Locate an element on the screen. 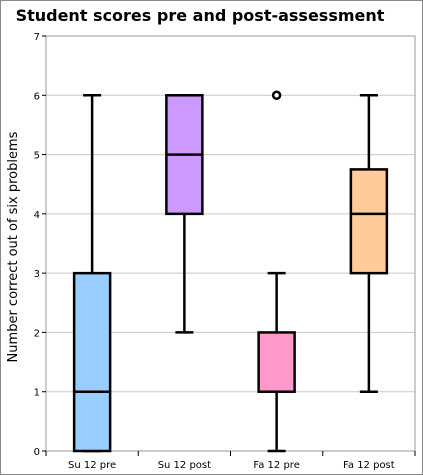 The image size is (423, 475). y-tick-label: 7 is located at coordinates (37, 37).